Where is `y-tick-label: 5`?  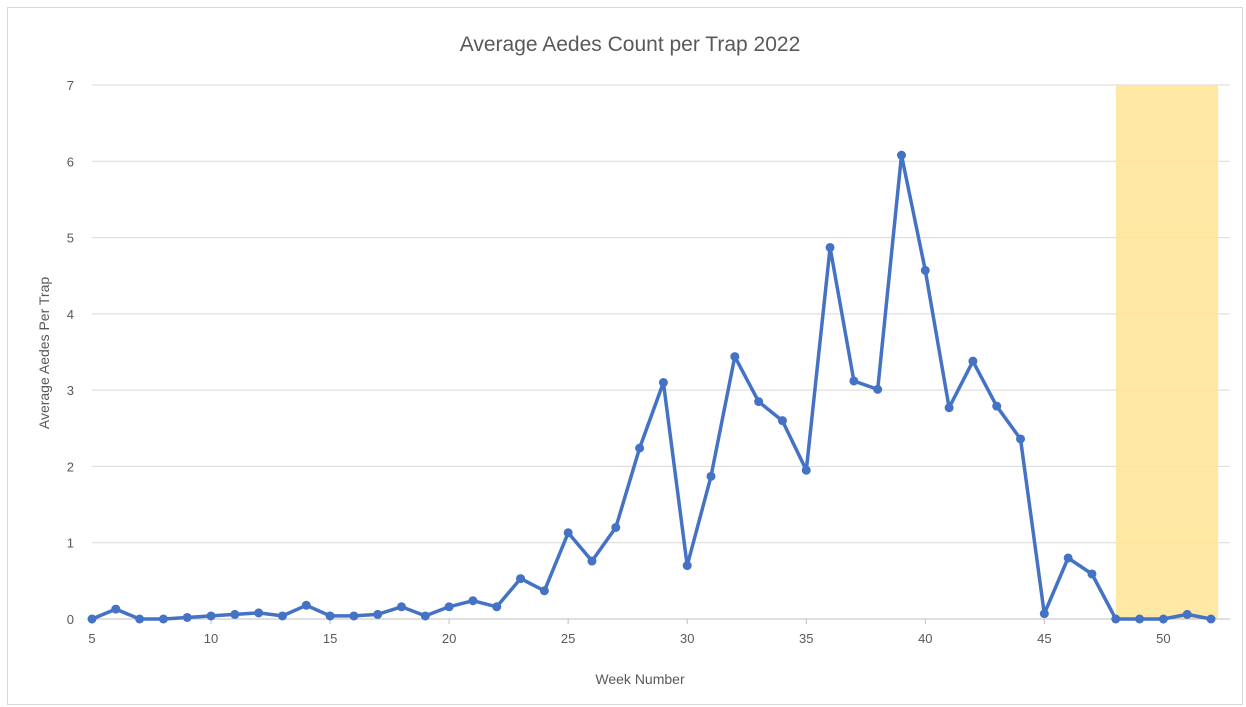
y-tick-label: 5 is located at coordinates (70, 238).